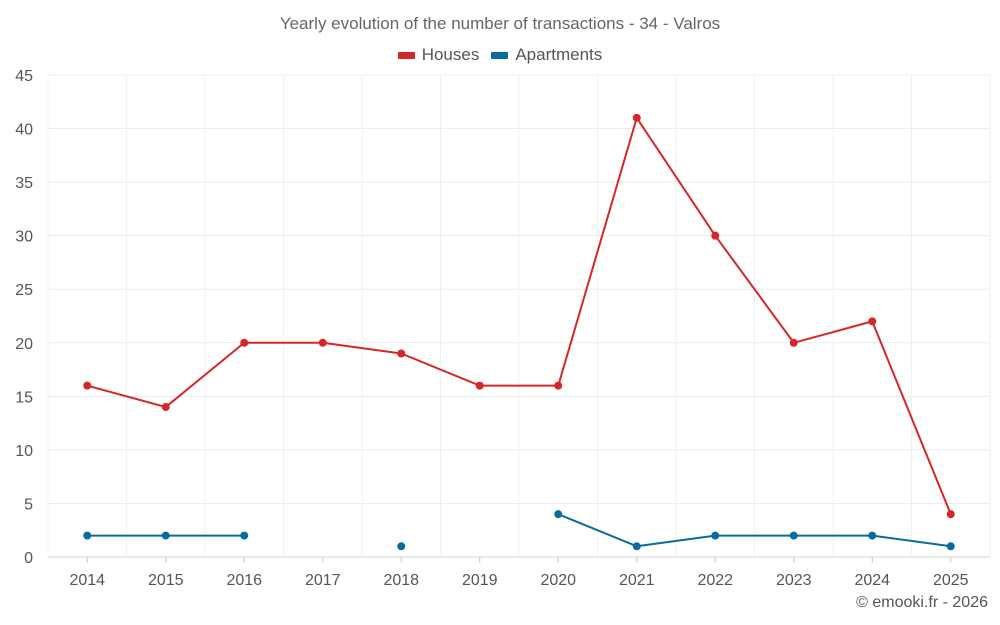 The width and height of the screenshot is (1000, 625). Describe the element at coordinates (24, 290) in the screenshot. I see `y-tick-label: 25` at that location.